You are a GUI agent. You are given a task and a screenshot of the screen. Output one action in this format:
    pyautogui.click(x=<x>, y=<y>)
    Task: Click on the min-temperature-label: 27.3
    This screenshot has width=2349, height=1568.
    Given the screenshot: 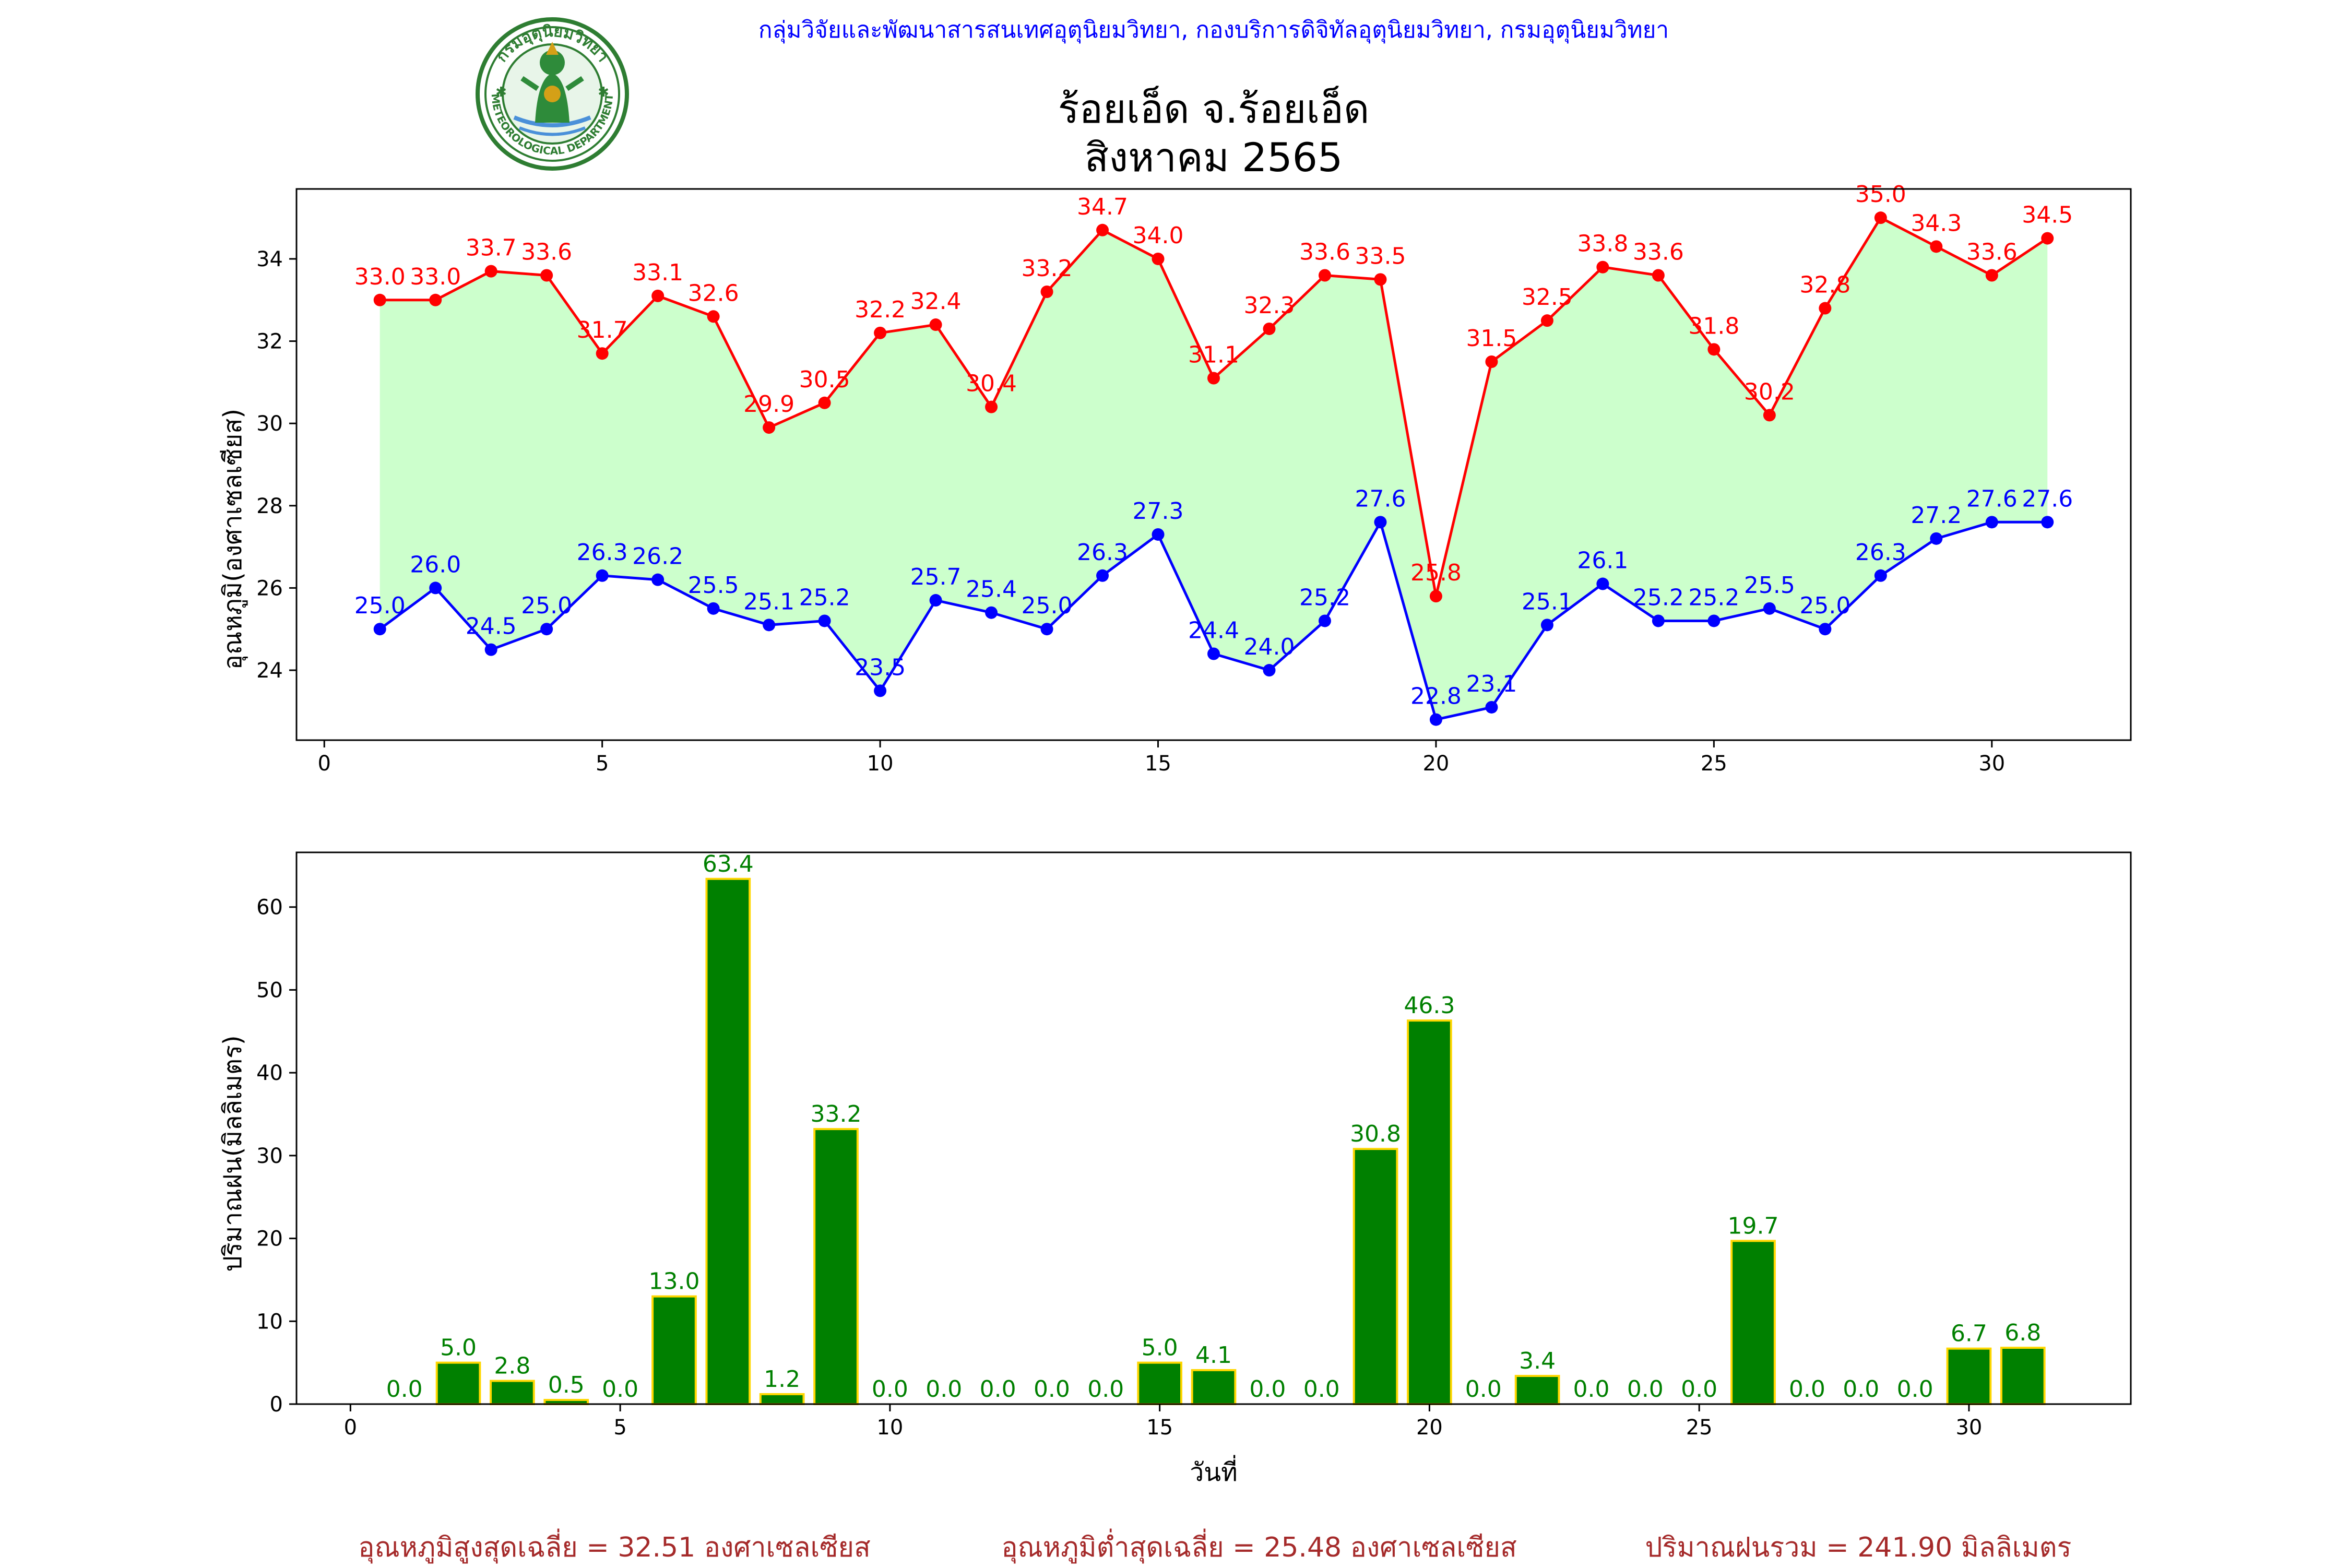 What is the action you would take?
    pyautogui.click(x=1158, y=511)
    